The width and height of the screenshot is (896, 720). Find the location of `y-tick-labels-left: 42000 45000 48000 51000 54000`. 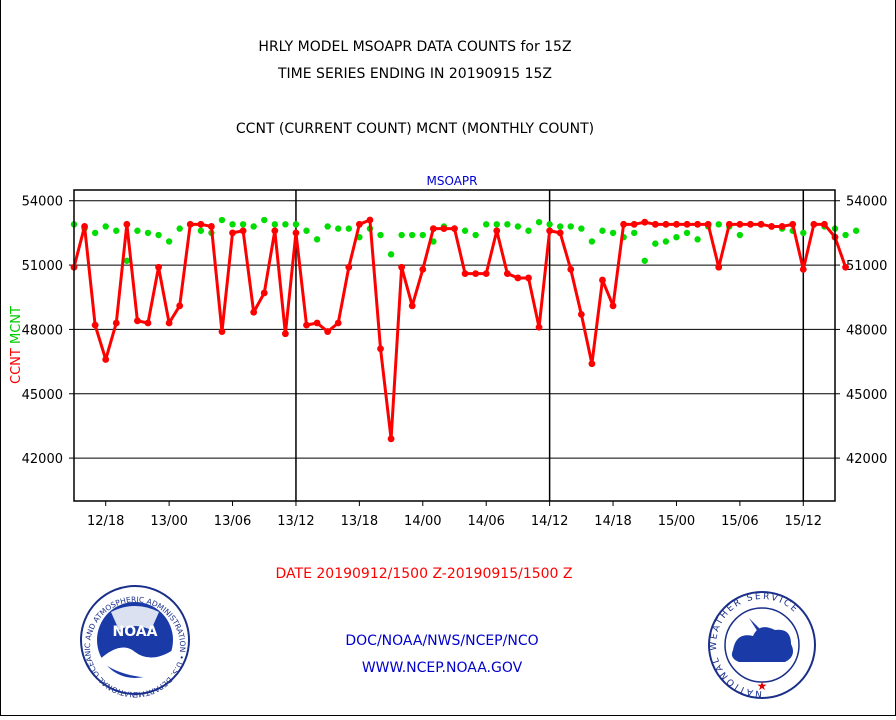

y-tick-labels-left: 42000 45000 48000 51000 54000 is located at coordinates (42, 331).